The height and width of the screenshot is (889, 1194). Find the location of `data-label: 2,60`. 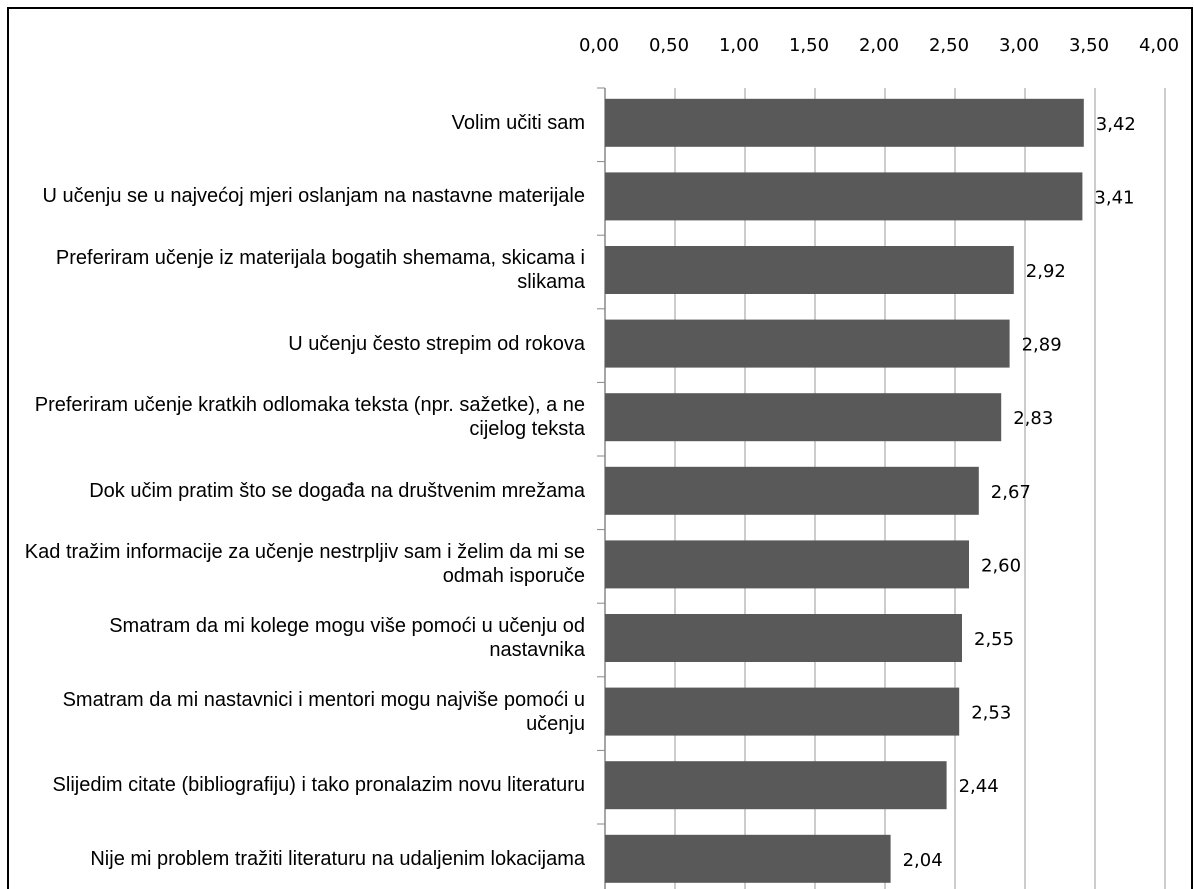

data-label: 2,60 is located at coordinates (1001, 565).